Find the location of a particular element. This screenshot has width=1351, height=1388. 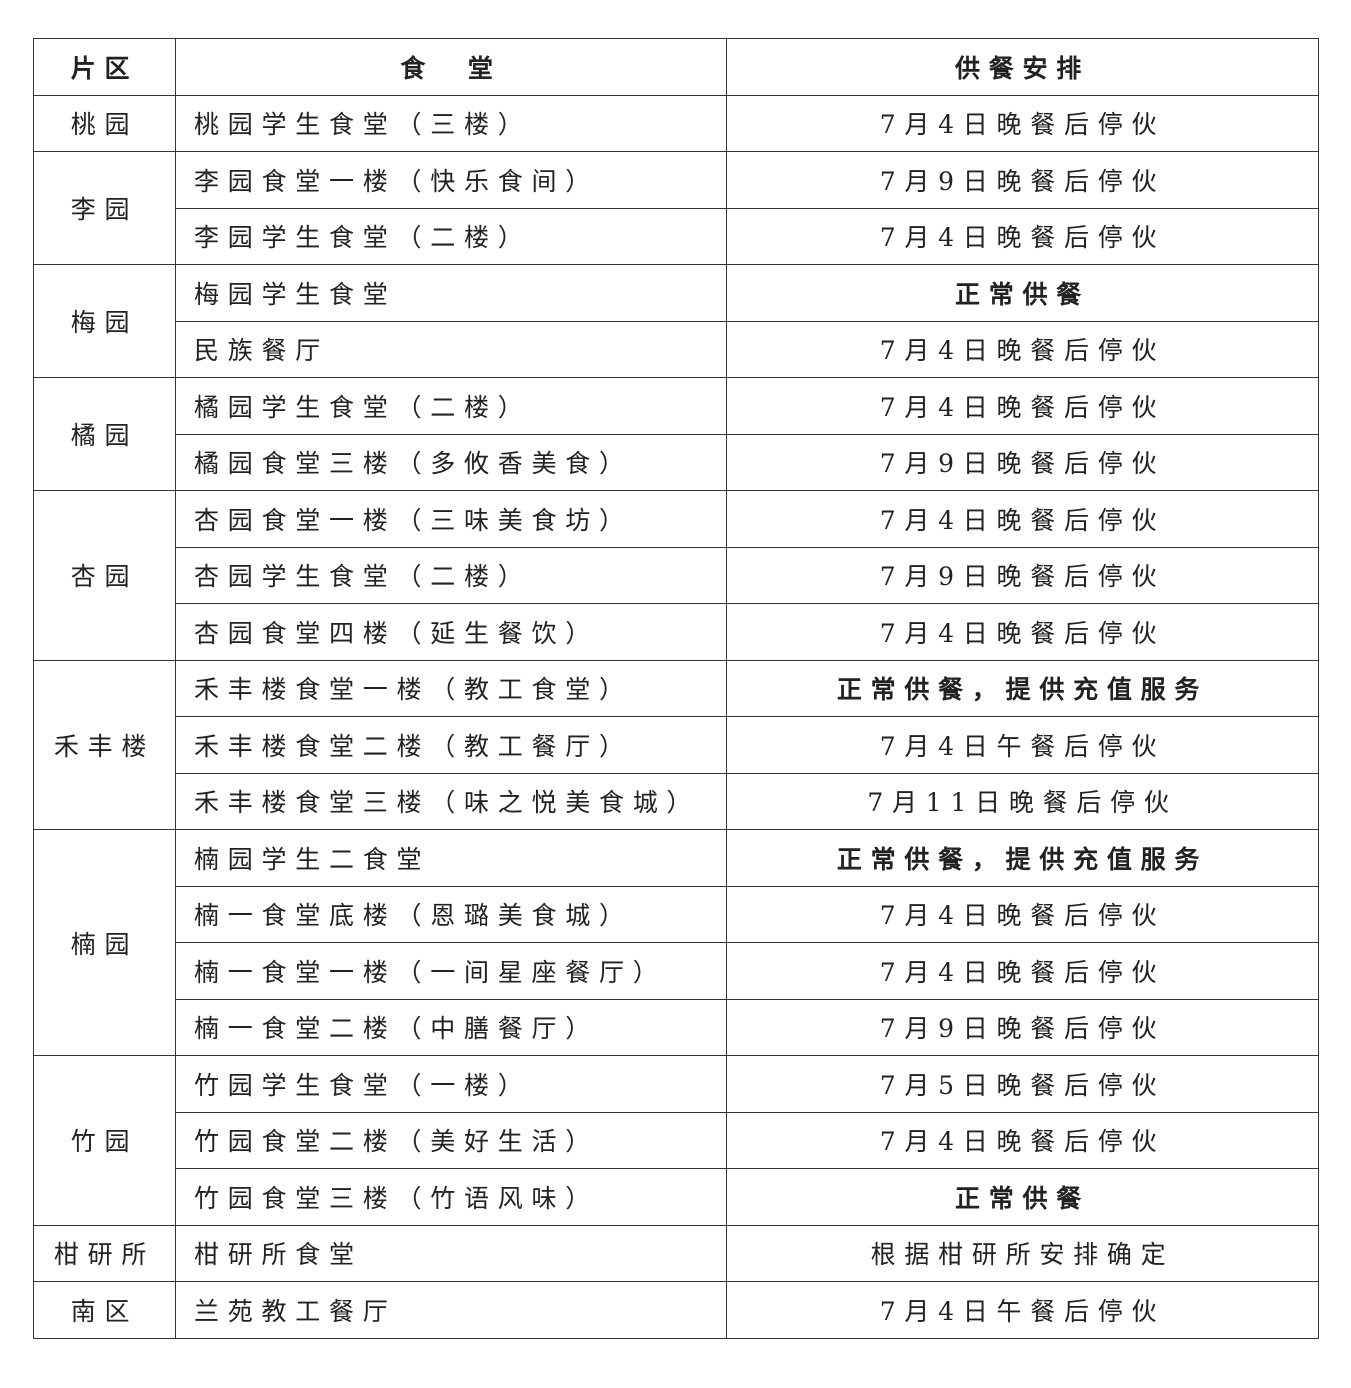

canteen-cell: 禾丰楼食堂二楼（教工餐厅） is located at coordinates (451, 745).